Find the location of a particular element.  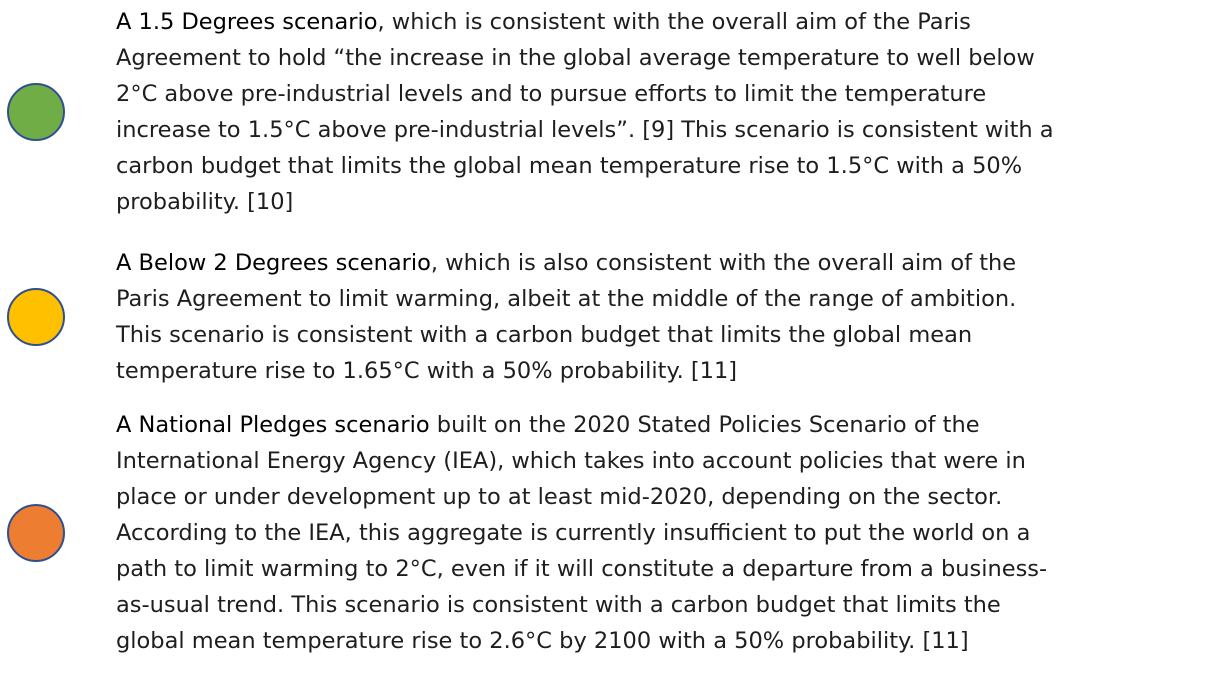

scenario-title: A National Pledges scenario is located at coordinates (273, 425).